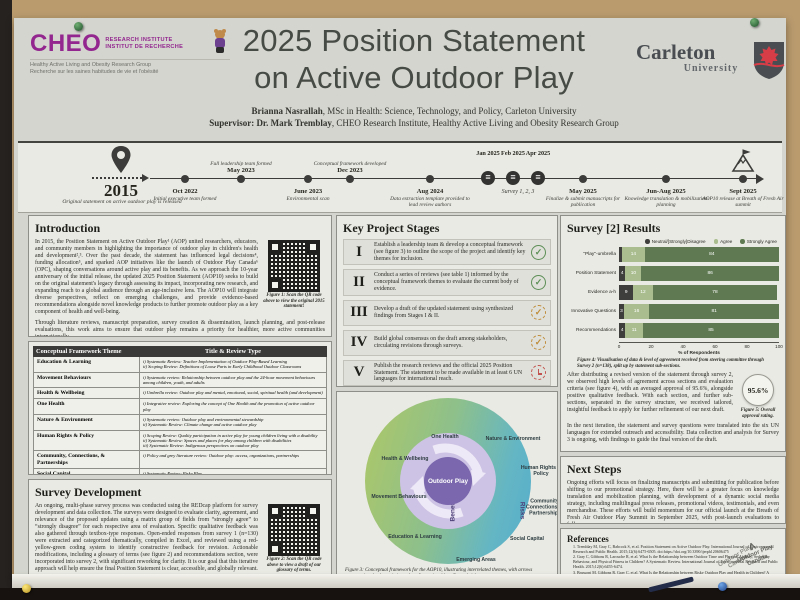 Image resolution: width=800 pixels, height=600 pixels. I want to click on bar-row: Evidence a-h 9 12 78, so click(673, 292).